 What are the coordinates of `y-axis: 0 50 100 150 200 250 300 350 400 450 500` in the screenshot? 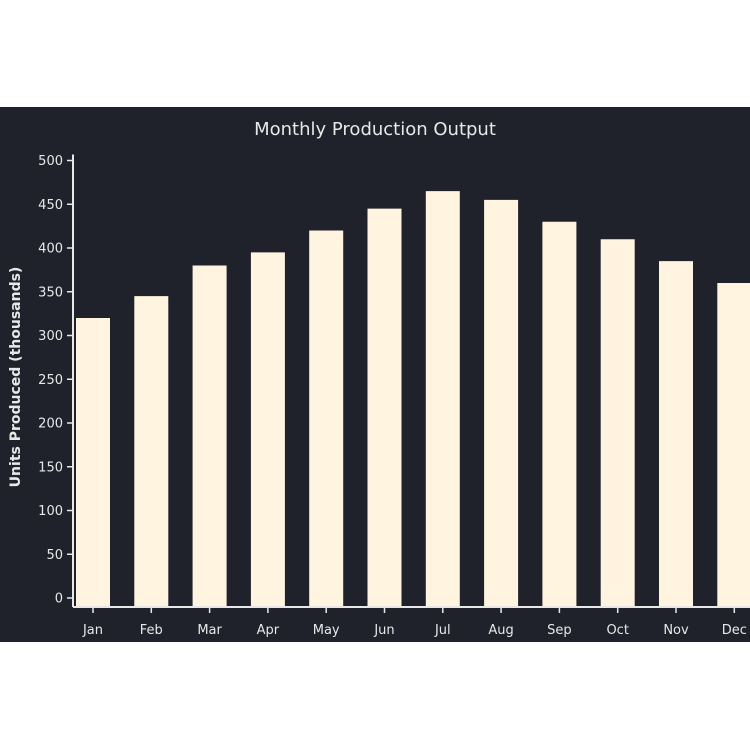 It's located at (56, 380).